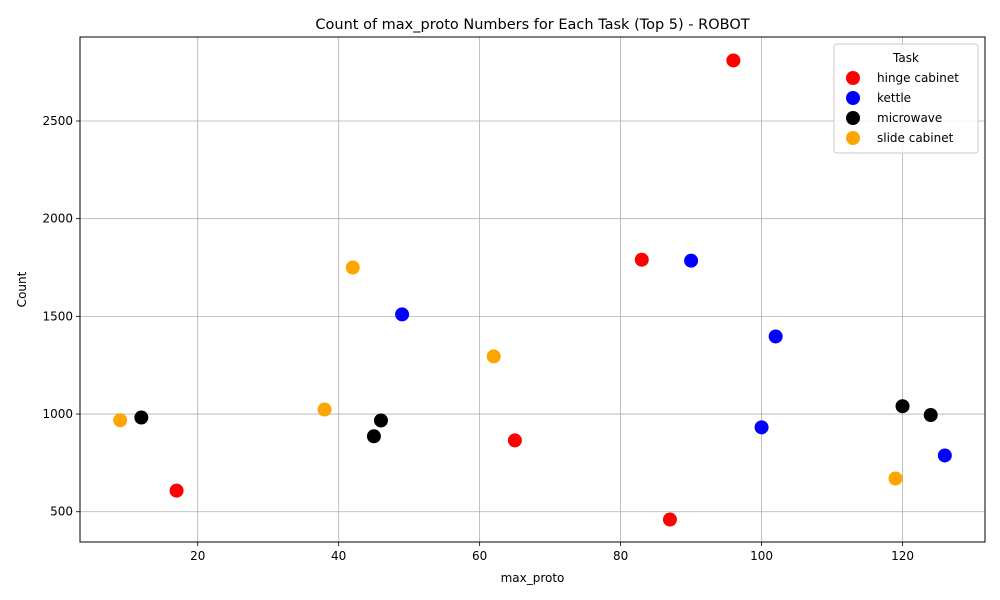 Image resolution: width=1000 pixels, height=600 pixels. What do you see at coordinates (61, 512) in the screenshot?
I see `y-tick-label: 500` at bounding box center [61, 512].